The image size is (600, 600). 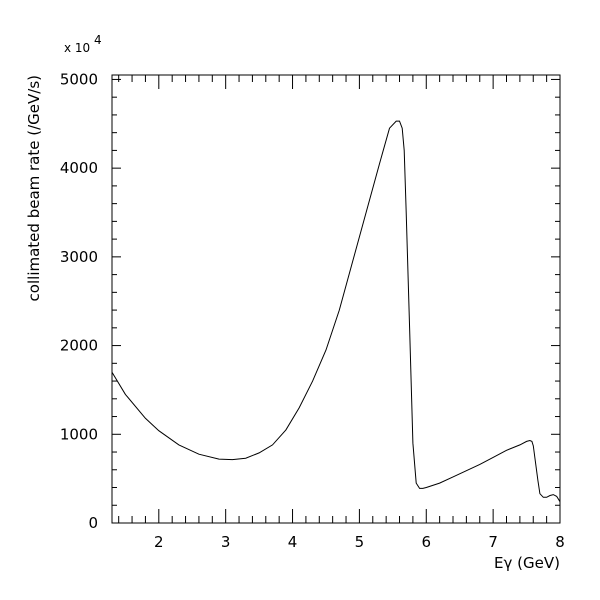 I want to click on y-tick-label: 1000, so click(x=79, y=434).